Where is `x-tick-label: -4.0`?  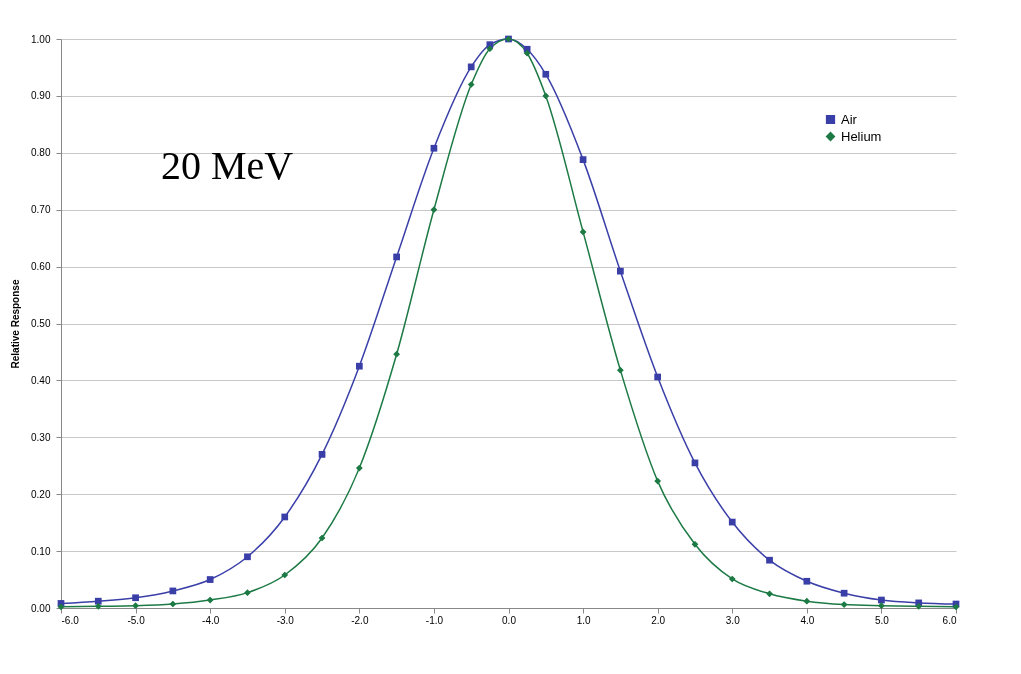
x-tick-label: -4.0 is located at coordinates (211, 620).